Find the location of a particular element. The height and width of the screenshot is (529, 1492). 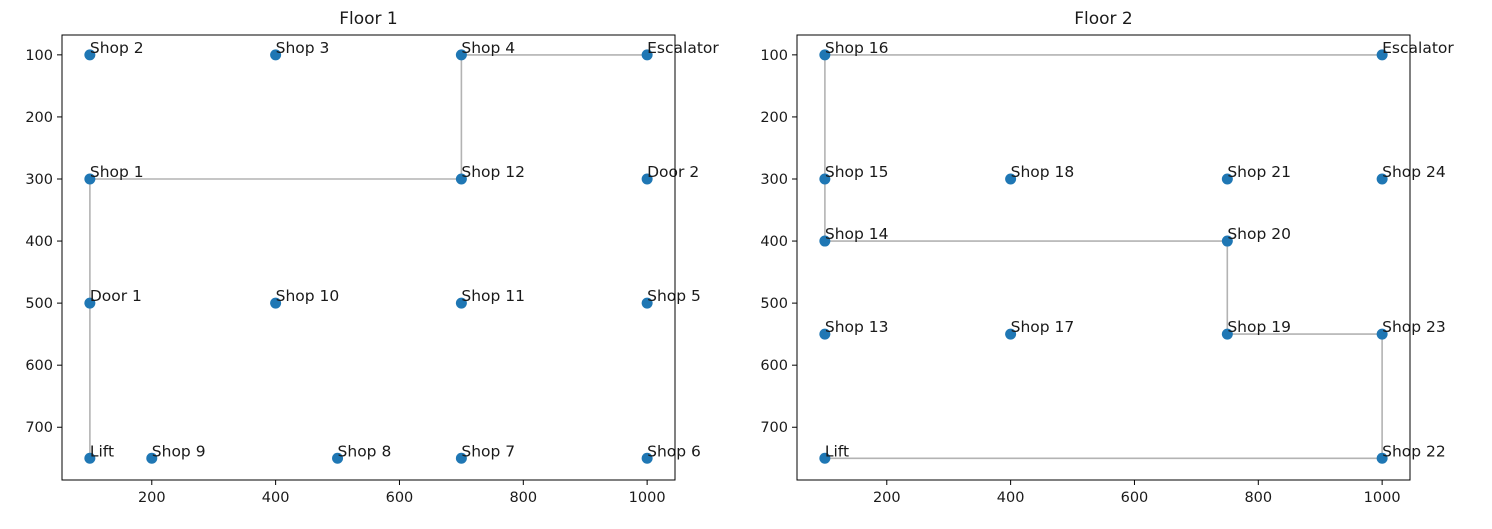

point-label: Shop 9 is located at coordinates (179, 451).